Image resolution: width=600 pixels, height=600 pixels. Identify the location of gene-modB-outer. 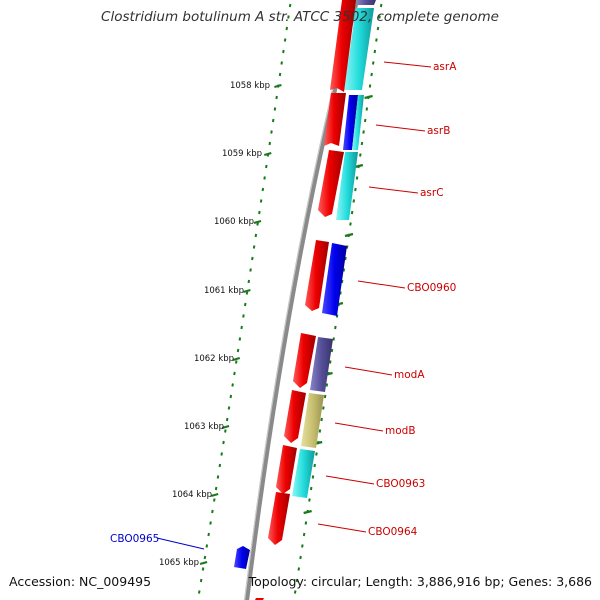
(312, 420).